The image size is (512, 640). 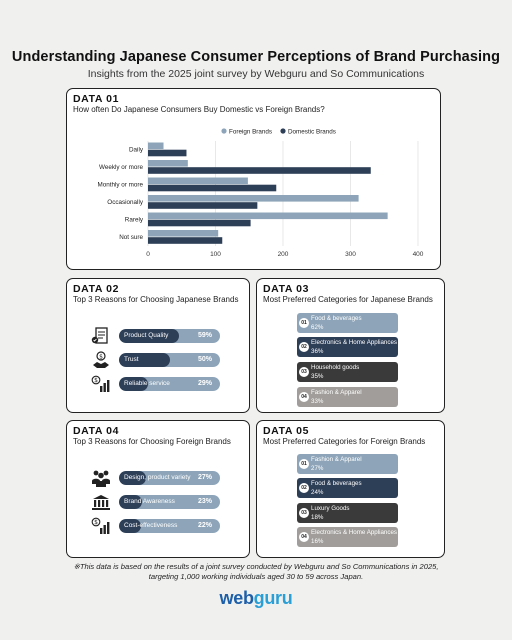 What do you see at coordinates (286, 289) in the screenshot?
I see `data03-tag: DATA 03` at bounding box center [286, 289].